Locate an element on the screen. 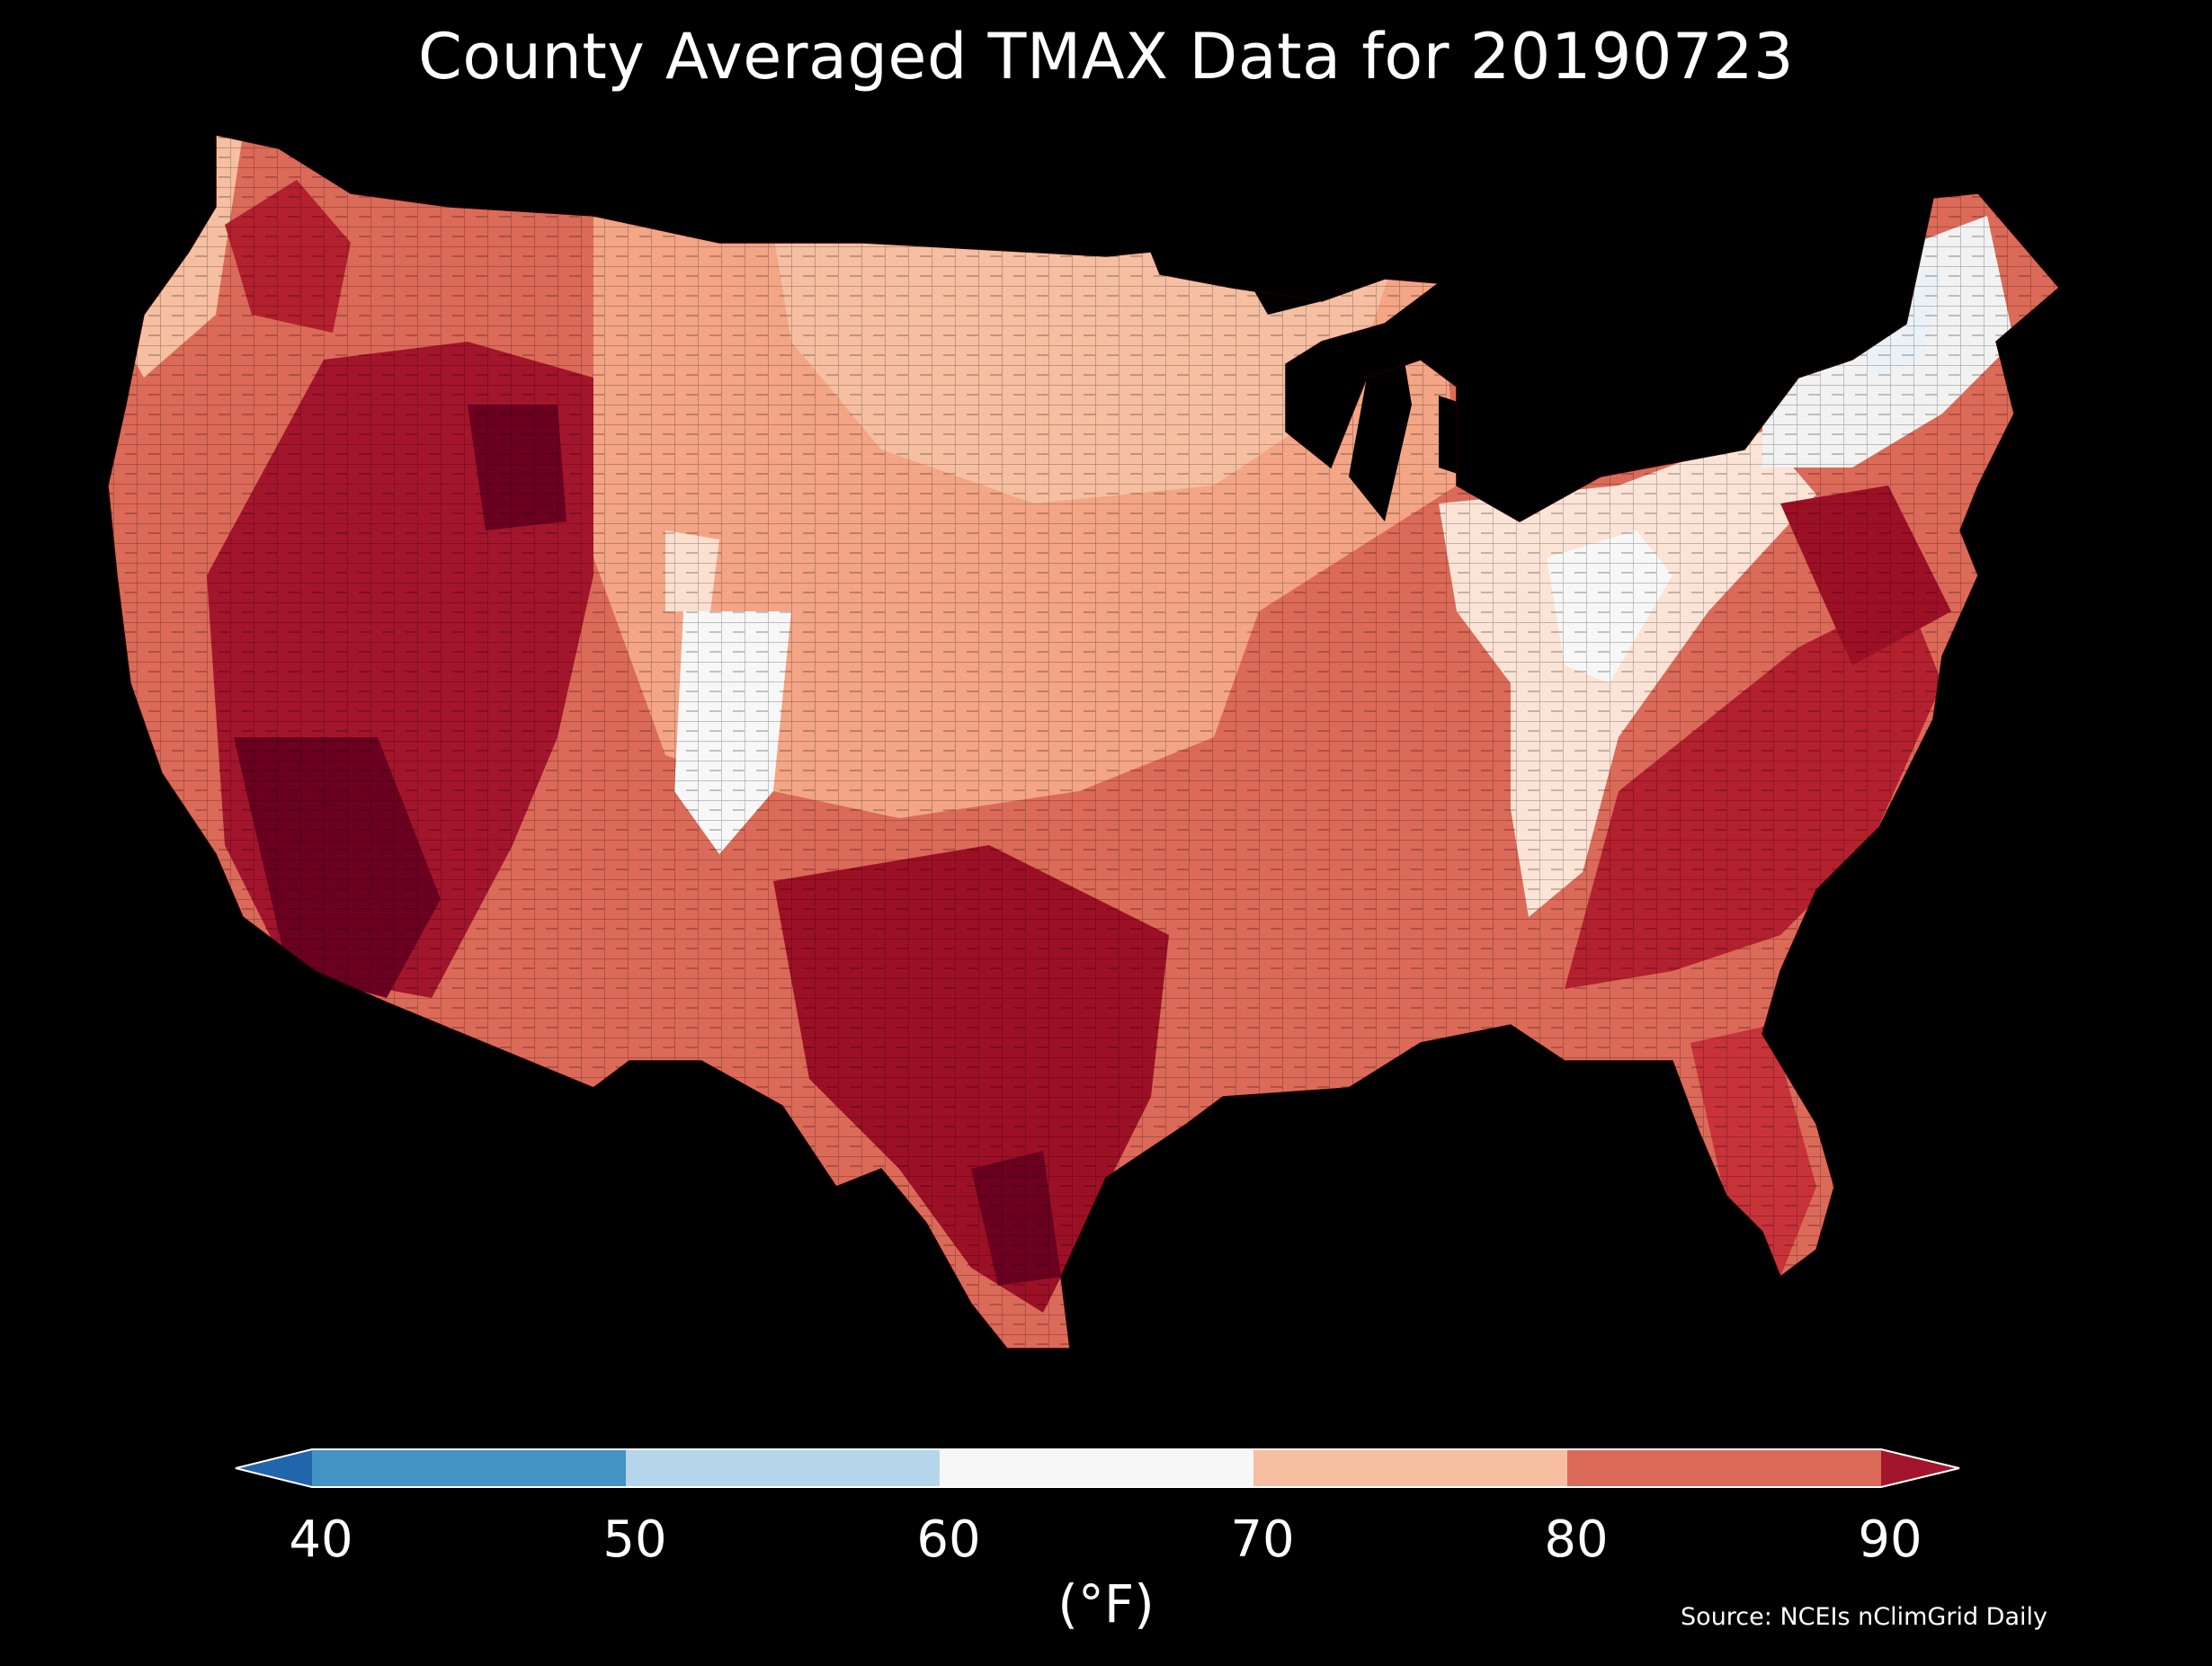 The width and height of the screenshot is (2212, 1666). colorbar-outline is located at coordinates (1097, 1468).